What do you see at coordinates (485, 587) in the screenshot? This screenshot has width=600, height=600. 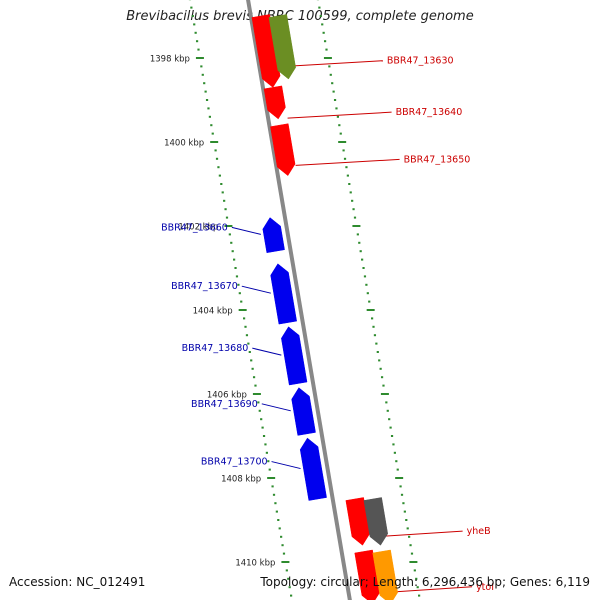 I see `gene-label: ytoI` at bounding box center [485, 587].